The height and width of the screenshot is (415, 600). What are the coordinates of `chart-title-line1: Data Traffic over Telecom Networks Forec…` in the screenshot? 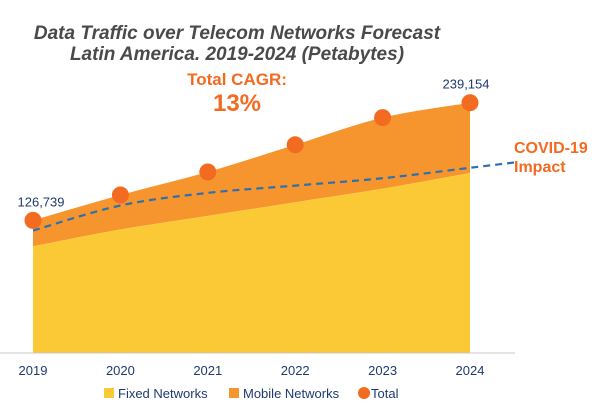 It's located at (237, 33).